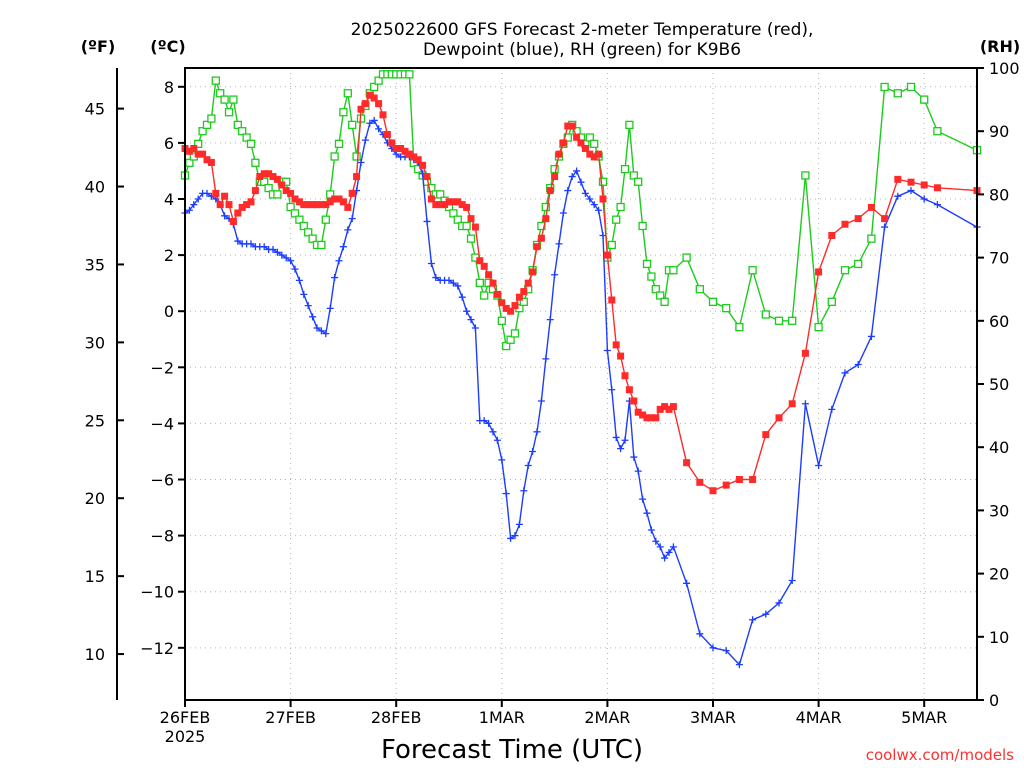  What do you see at coordinates (95, 342) in the screenshot?
I see `fahrenheit-tick-label: 30` at bounding box center [95, 342].